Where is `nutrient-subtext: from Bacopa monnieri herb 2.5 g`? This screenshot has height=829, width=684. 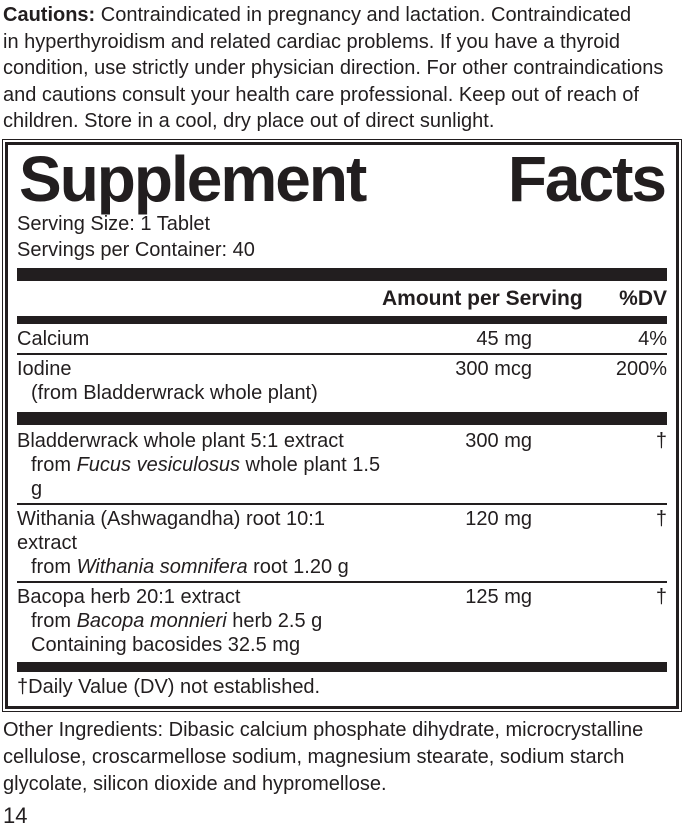 nutrient-subtext: from Bacopa monnieri herb 2.5 g is located at coordinates (199, 621).